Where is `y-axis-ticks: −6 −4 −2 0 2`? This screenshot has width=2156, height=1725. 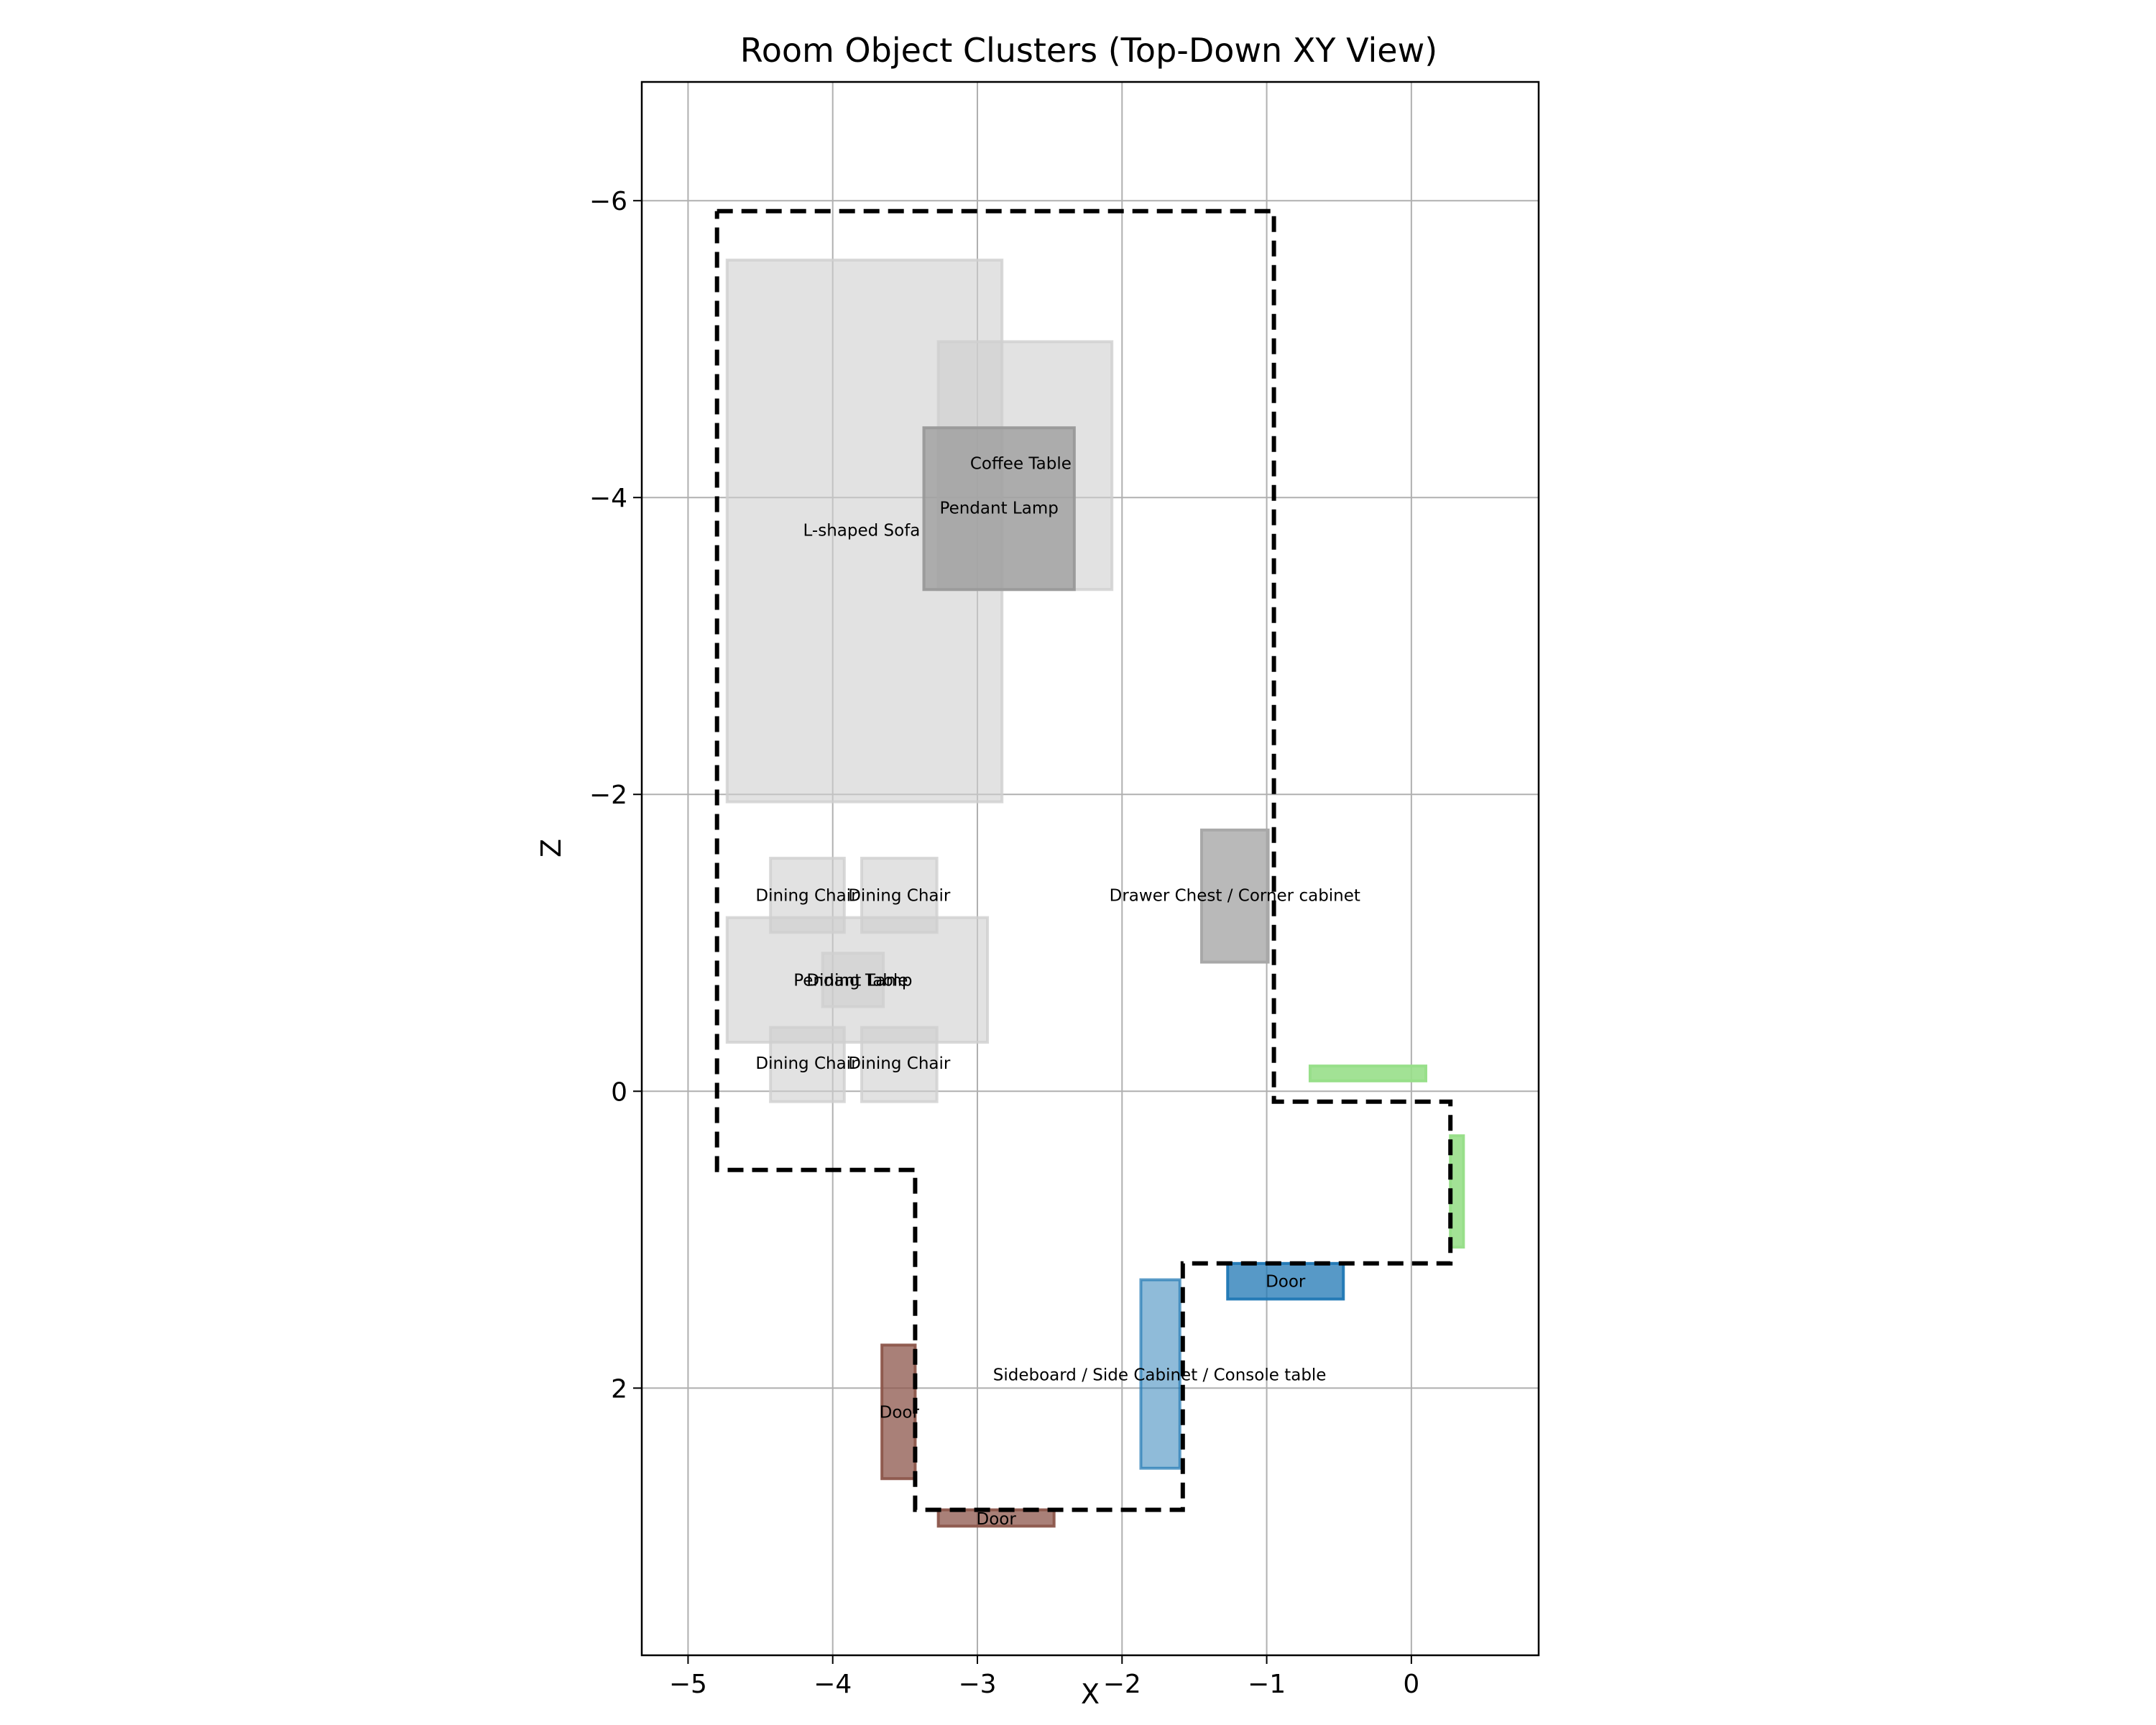
y-axis-ticks: −6 −4 −2 0 2 is located at coordinates (615, 795).